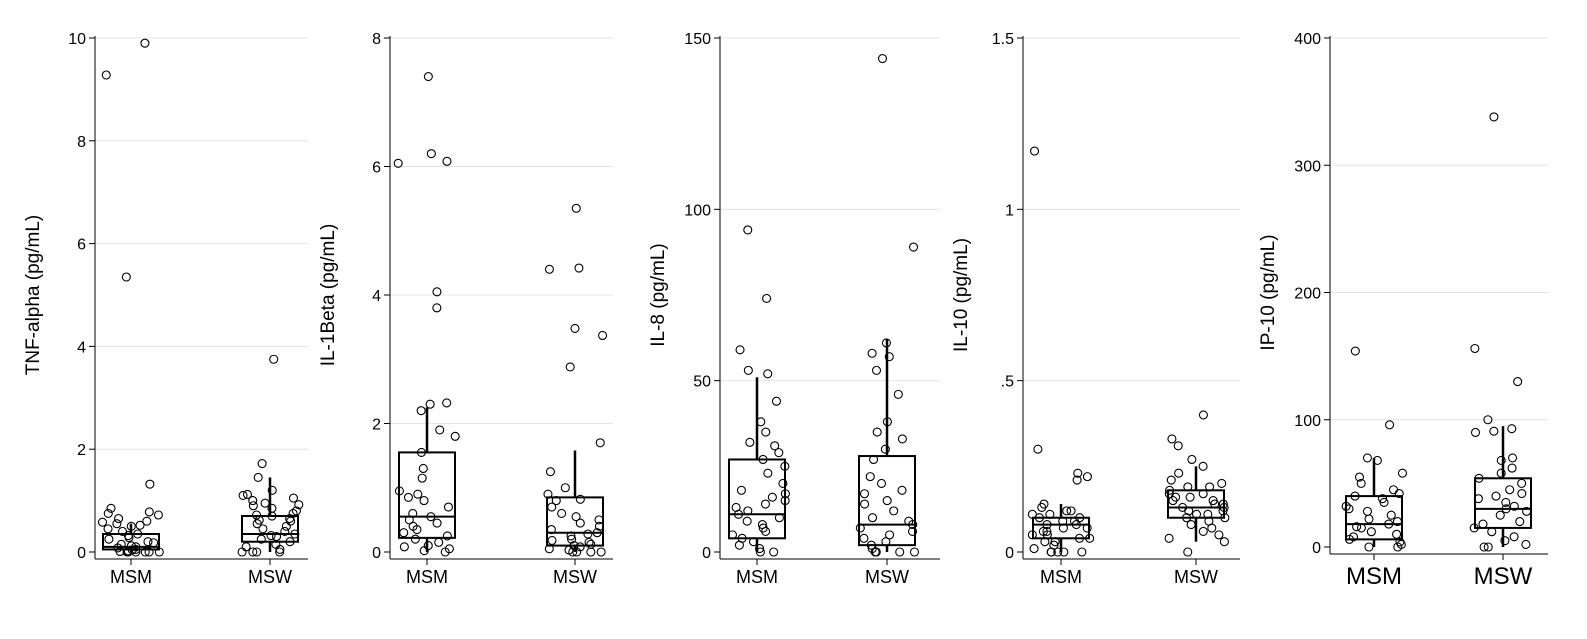  Describe the element at coordinates (1307, 39) in the screenshot. I see `y-tick-label: 400` at that location.